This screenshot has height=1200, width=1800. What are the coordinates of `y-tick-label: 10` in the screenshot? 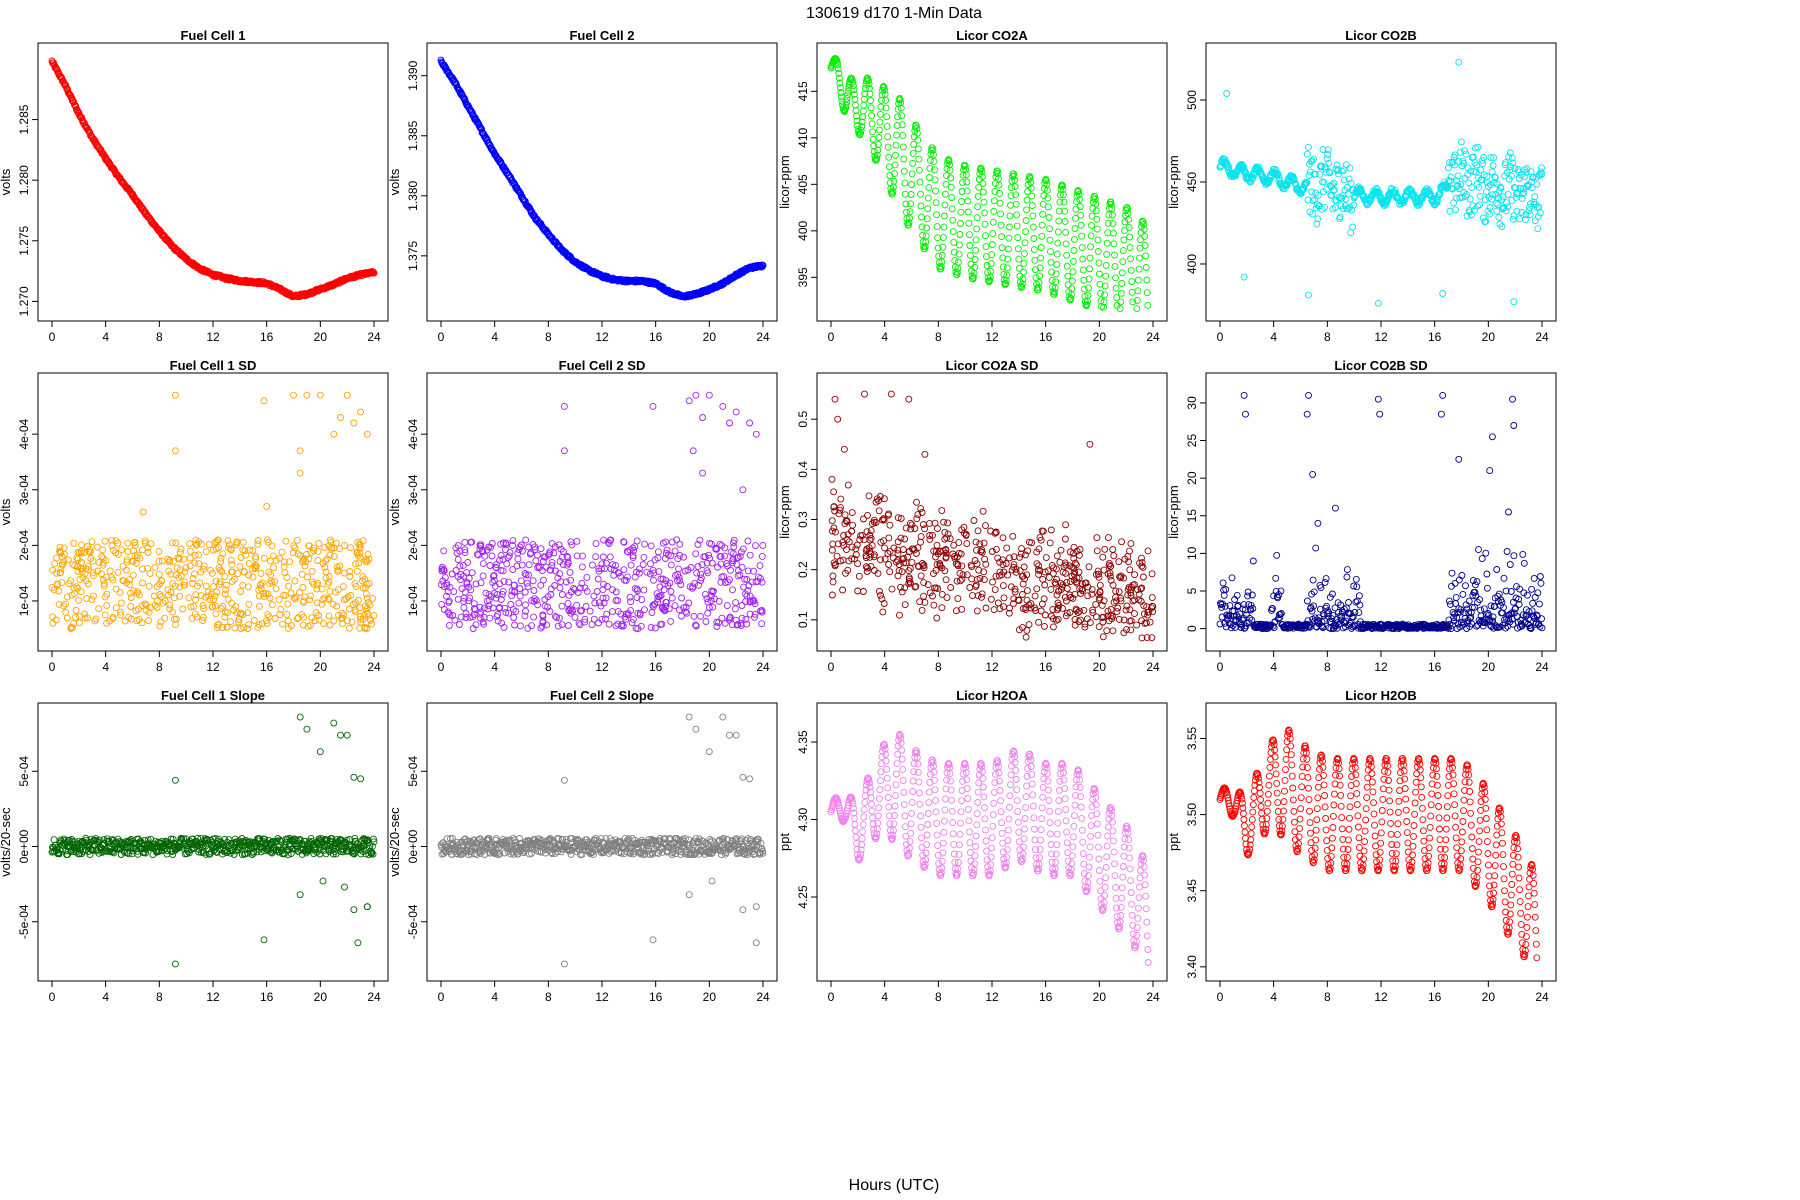 It's located at (1192, 553).